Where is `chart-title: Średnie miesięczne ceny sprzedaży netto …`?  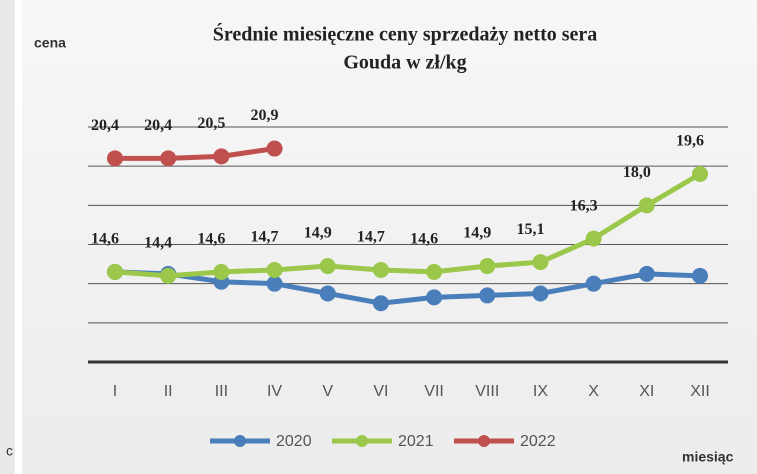 chart-title: Średnie miesięczne ceny sprzedaży netto … is located at coordinates (405, 34).